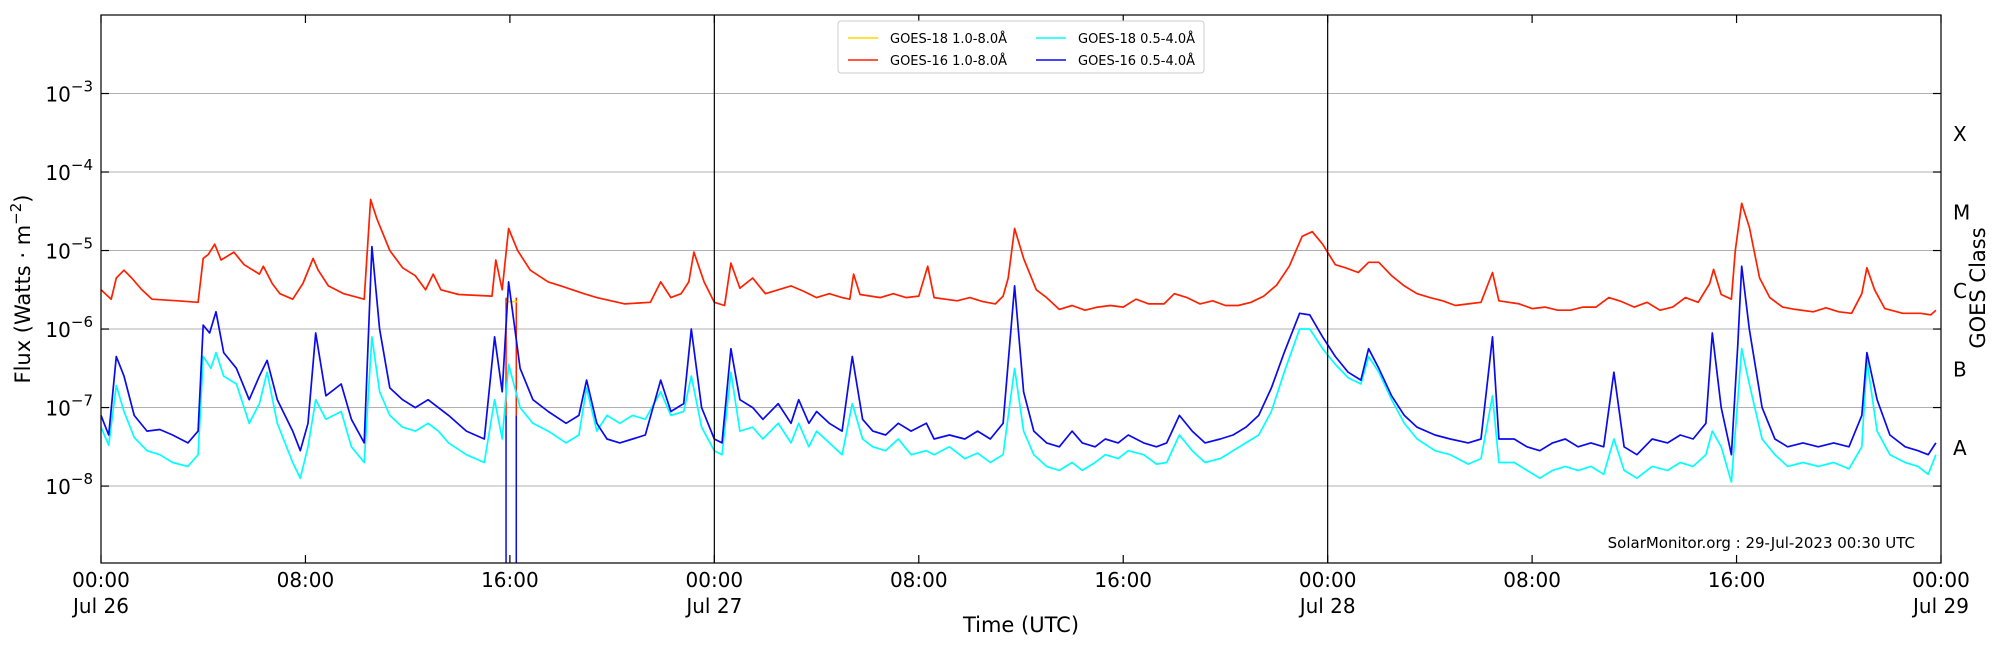 The image size is (2000, 650). What do you see at coordinates (1960, 448) in the screenshot?
I see `goes-class-label: A` at bounding box center [1960, 448].